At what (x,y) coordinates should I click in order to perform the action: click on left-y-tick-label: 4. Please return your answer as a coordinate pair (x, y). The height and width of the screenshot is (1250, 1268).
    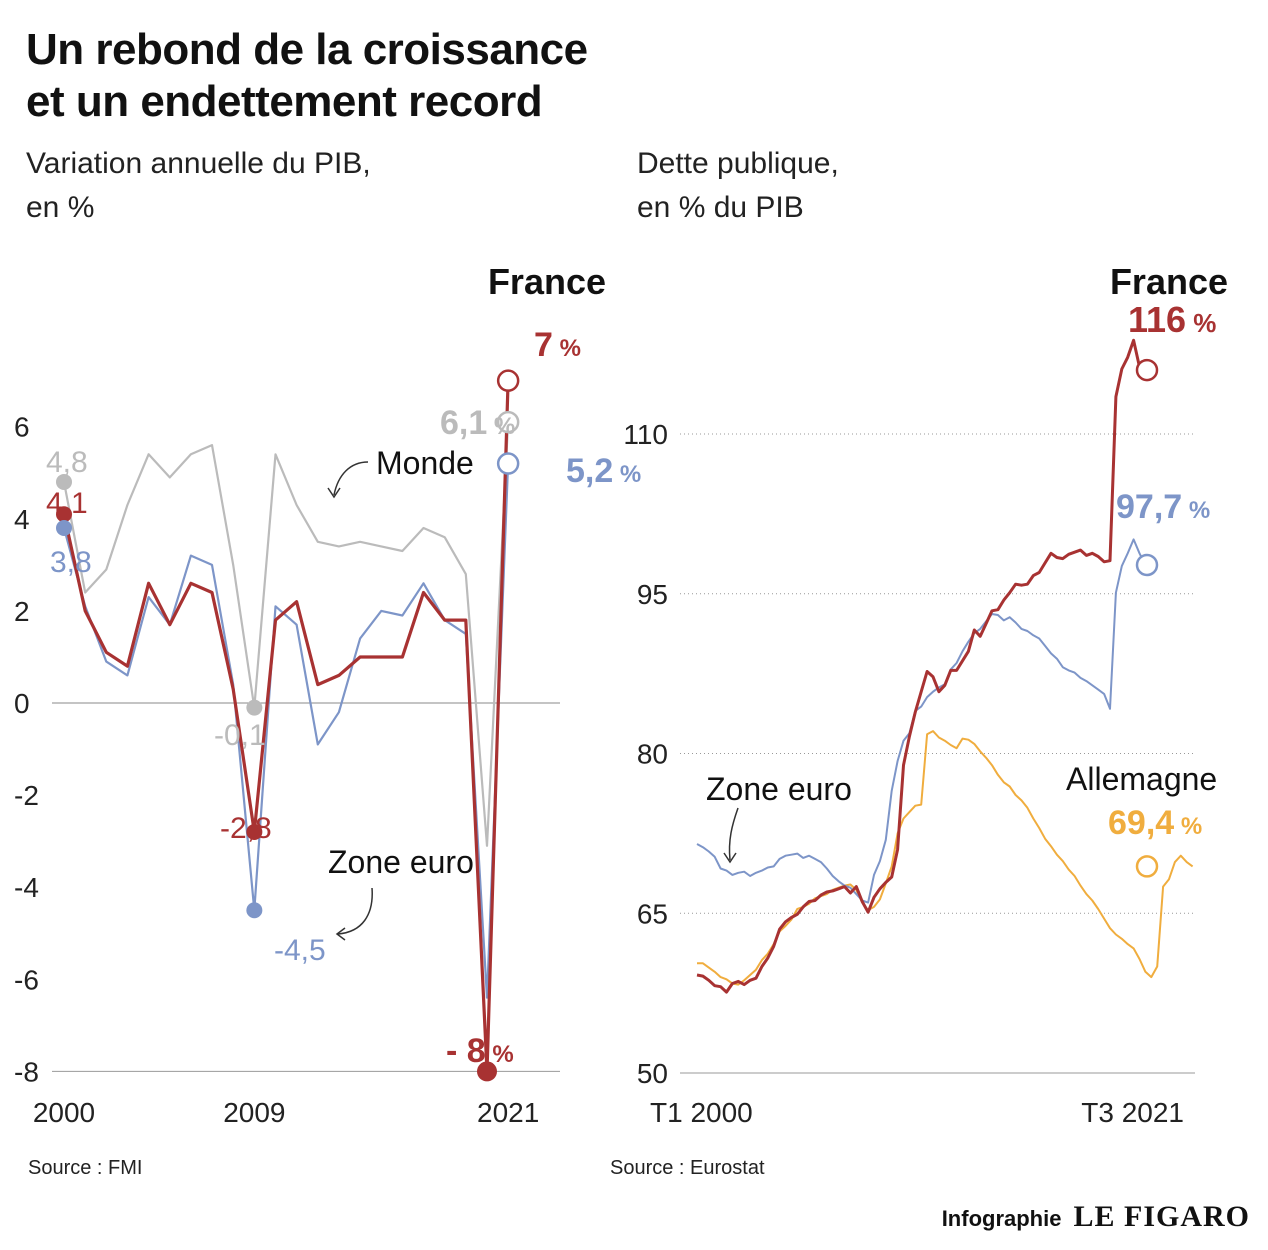
    Looking at the image, I should click on (22, 519).